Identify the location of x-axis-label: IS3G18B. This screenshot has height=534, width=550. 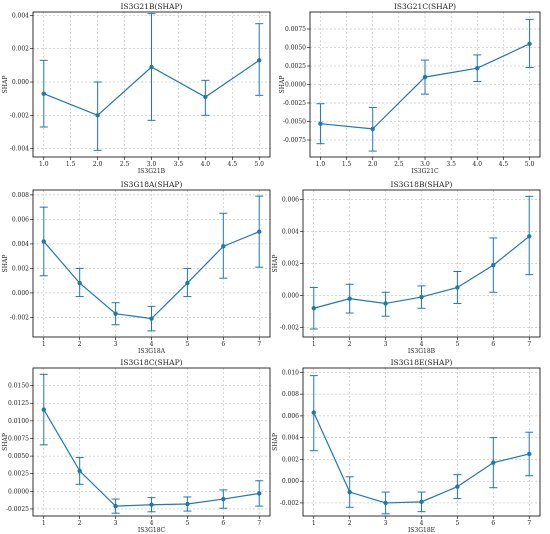
(422, 351).